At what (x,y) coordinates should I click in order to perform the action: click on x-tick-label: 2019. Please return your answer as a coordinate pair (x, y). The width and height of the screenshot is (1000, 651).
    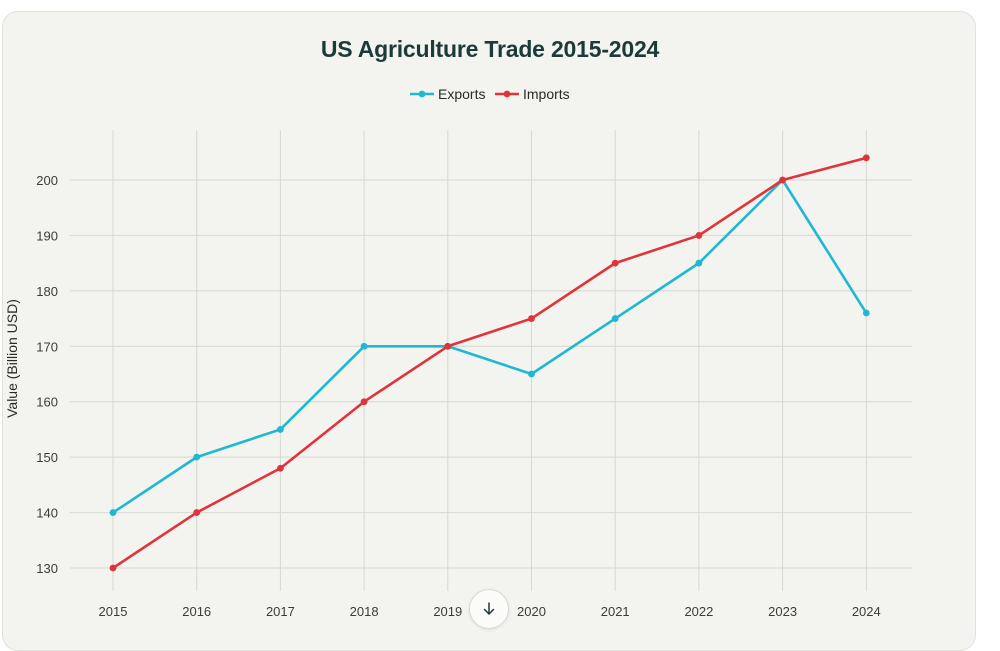
    Looking at the image, I should click on (447, 611).